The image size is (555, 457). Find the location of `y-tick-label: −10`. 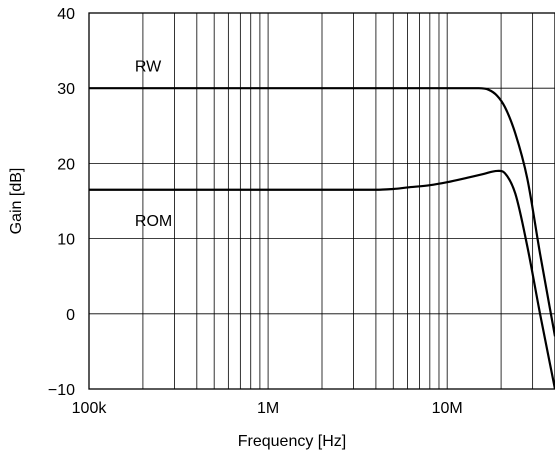

y-tick-label: −10 is located at coordinates (61, 390).